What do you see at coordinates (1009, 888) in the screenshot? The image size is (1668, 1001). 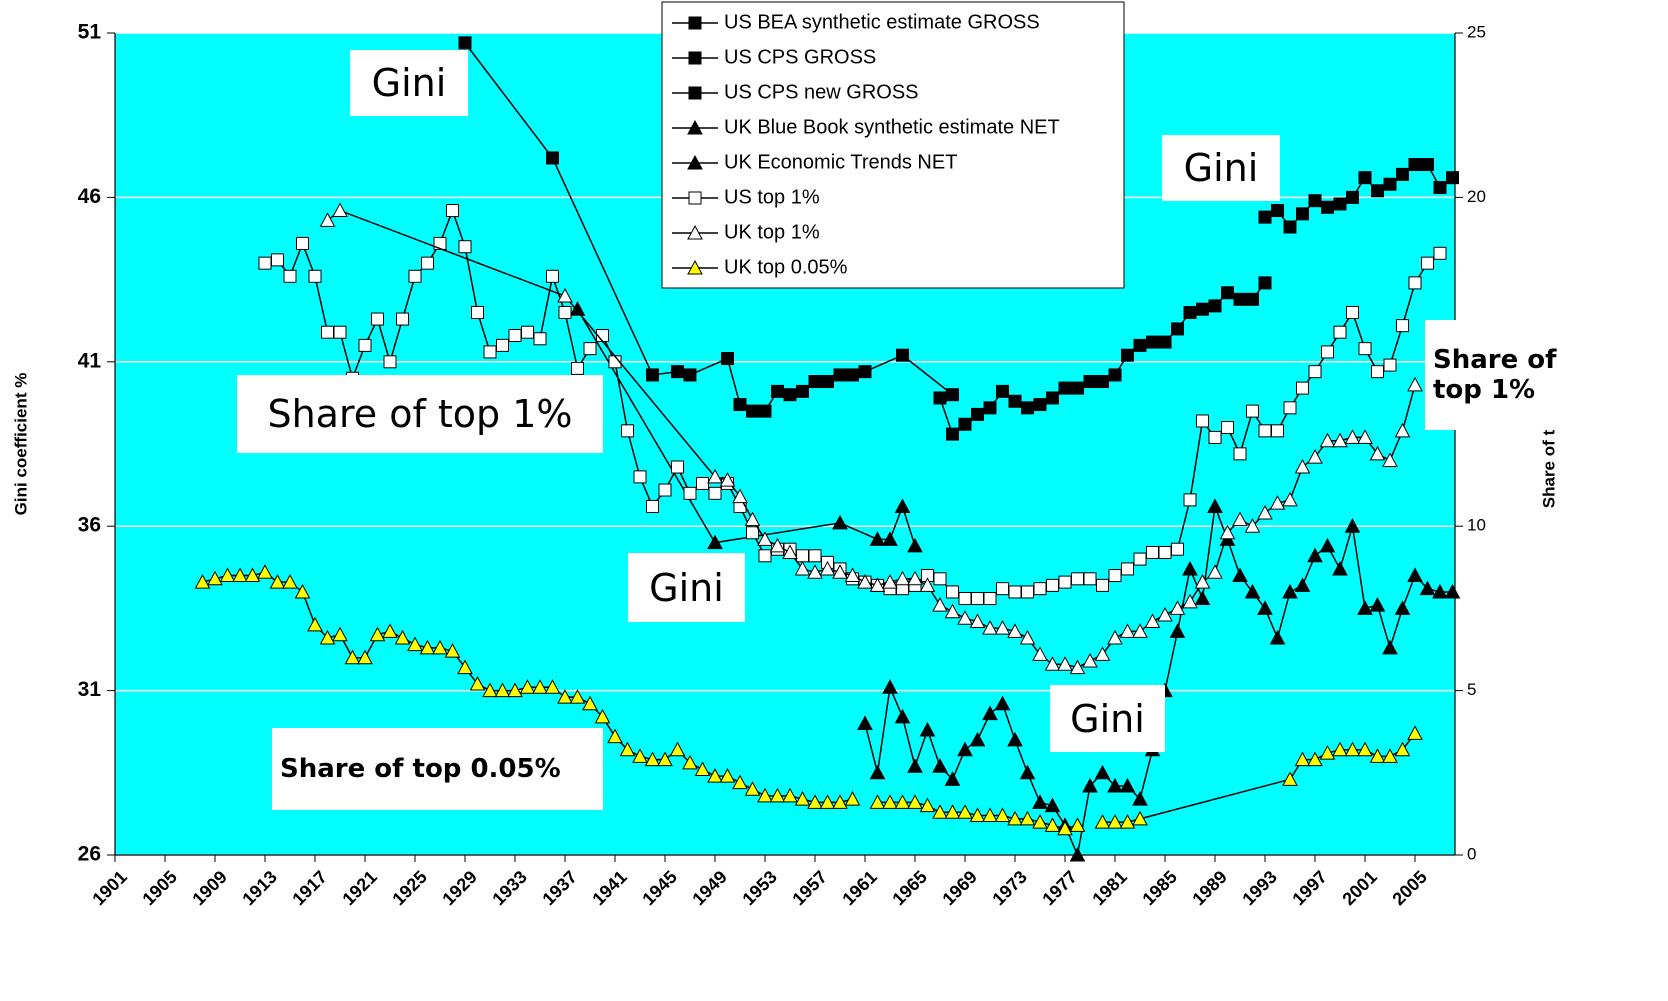 I see `x-tick-label: 1973` at bounding box center [1009, 888].